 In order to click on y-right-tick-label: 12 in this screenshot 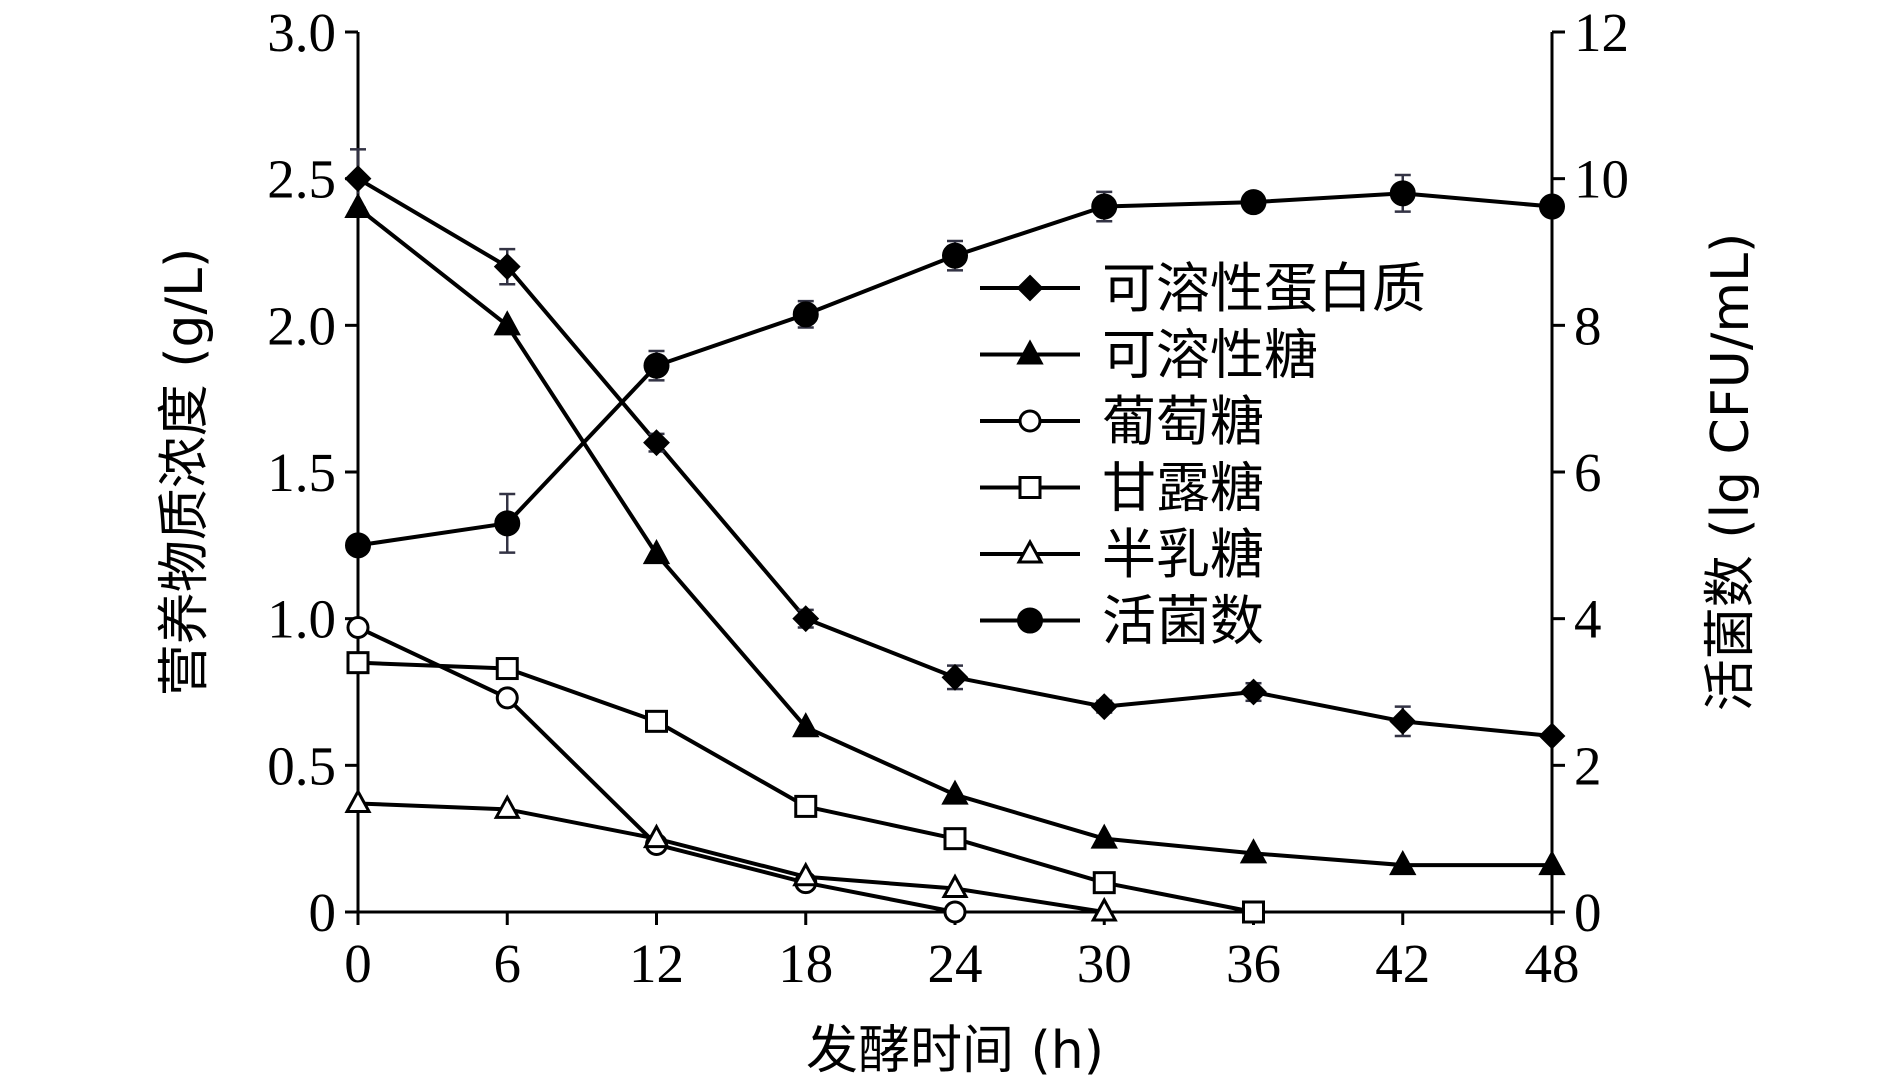, I will do `click(1601, 32)`.